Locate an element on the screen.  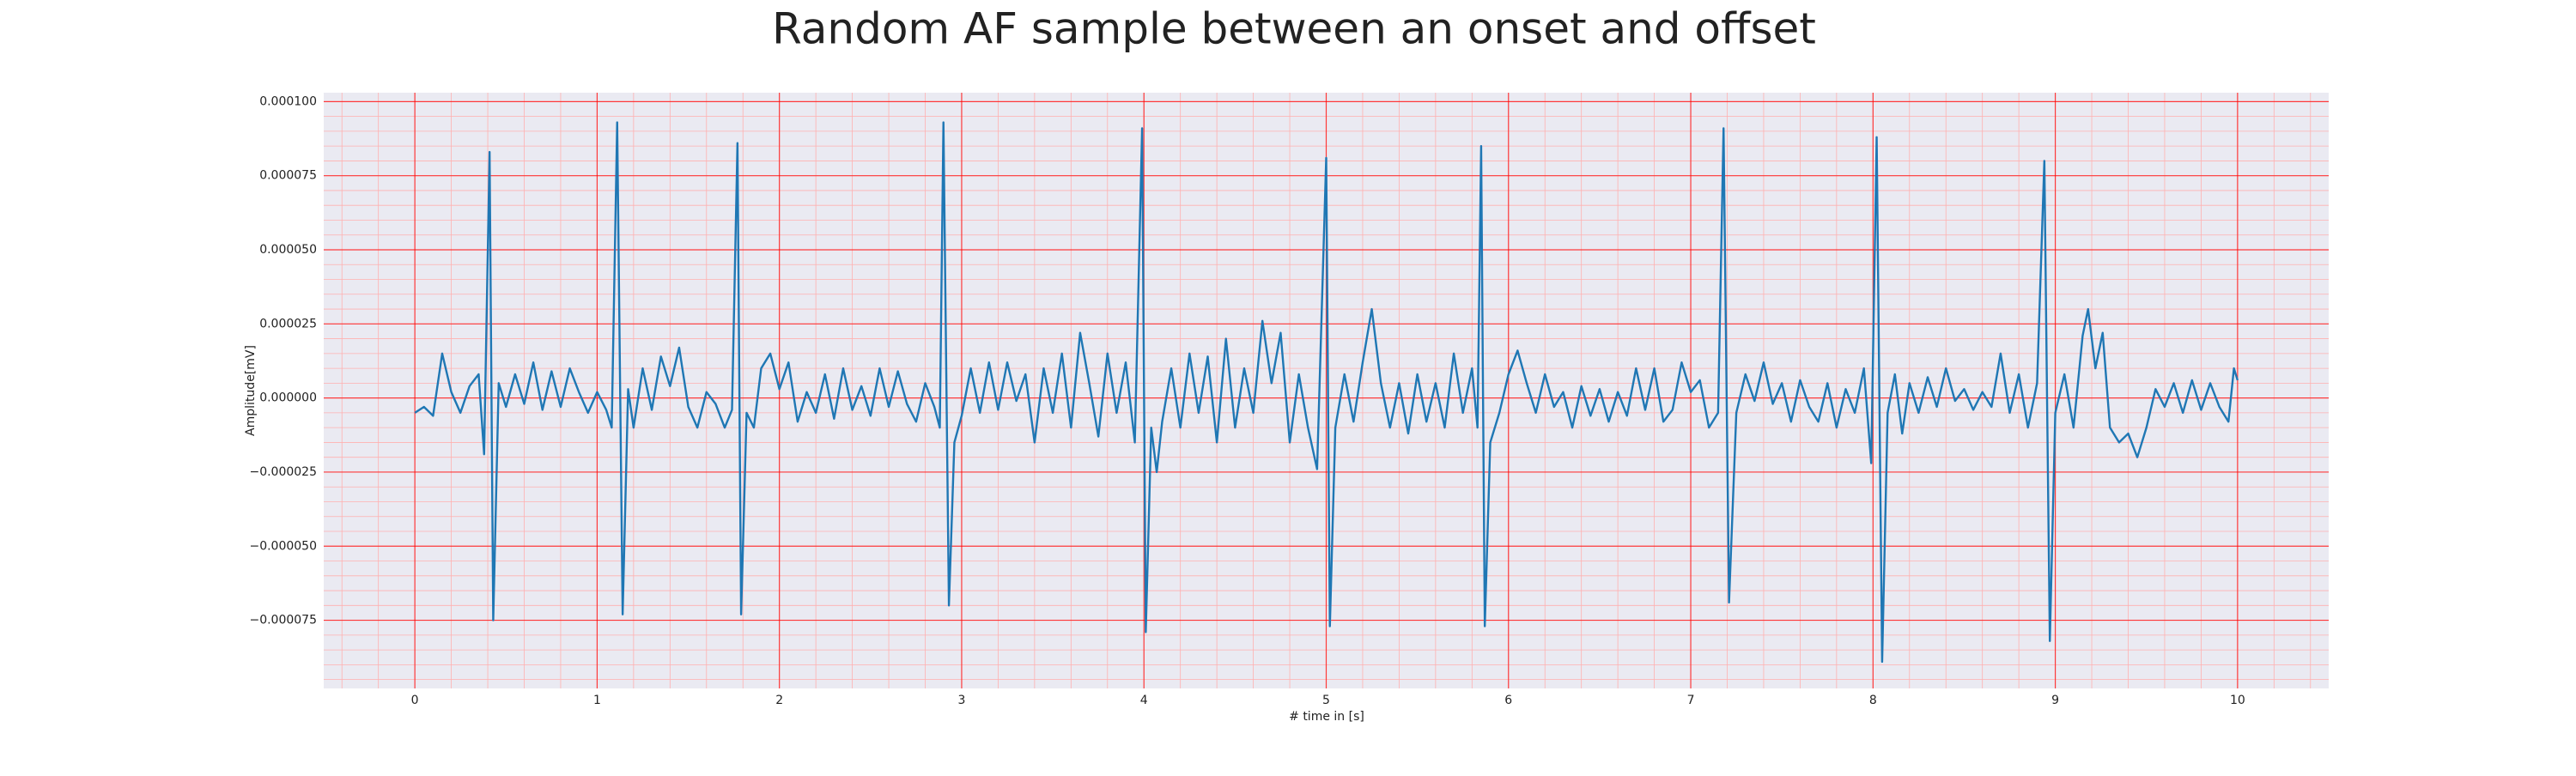
x-tick-label: 4 is located at coordinates (1144, 701).